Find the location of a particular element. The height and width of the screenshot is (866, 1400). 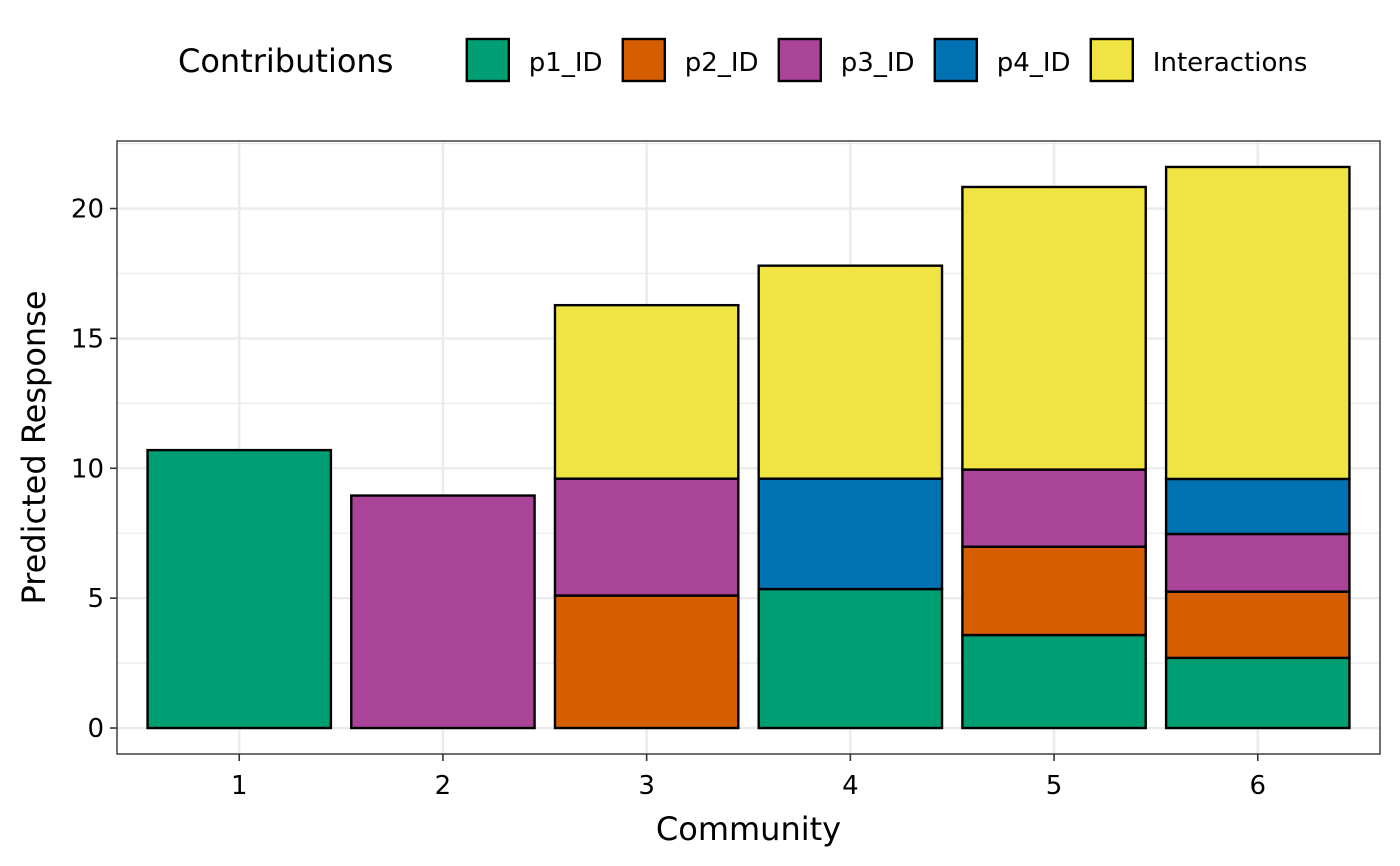

legend-label-p4-id: p4_ID is located at coordinates (1034, 63).